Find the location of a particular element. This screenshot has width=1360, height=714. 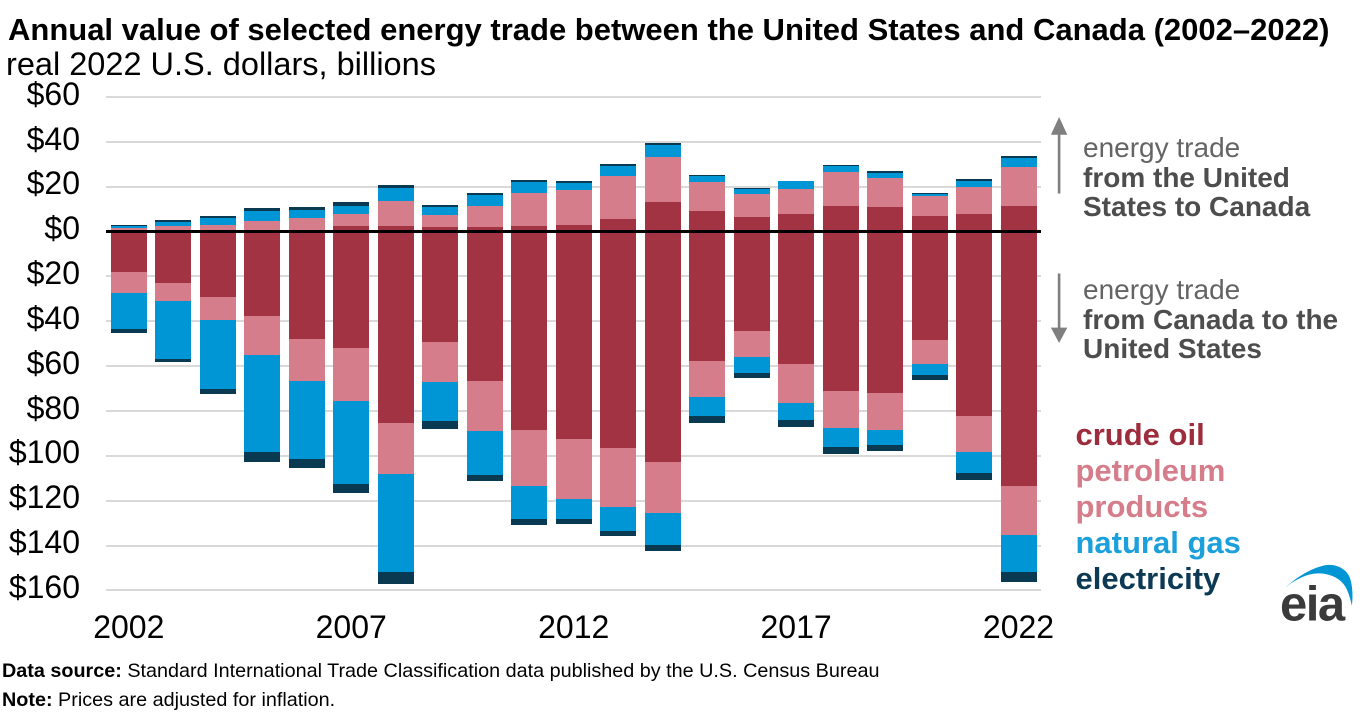

svg-text: eia is located at coordinates (1313, 603).